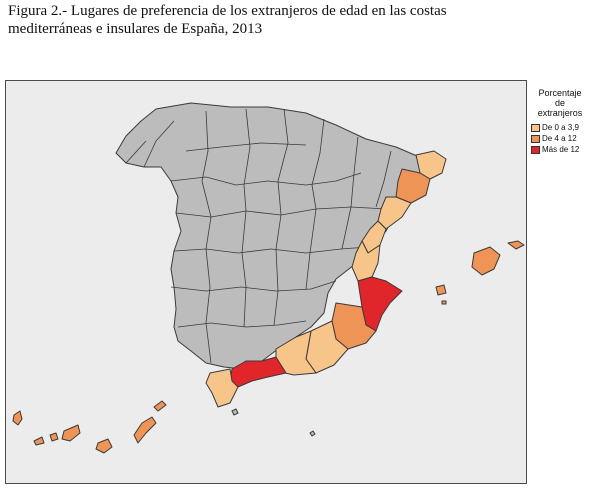  I want to click on legend-title-line-1: Porcentaje, so click(560, 93).